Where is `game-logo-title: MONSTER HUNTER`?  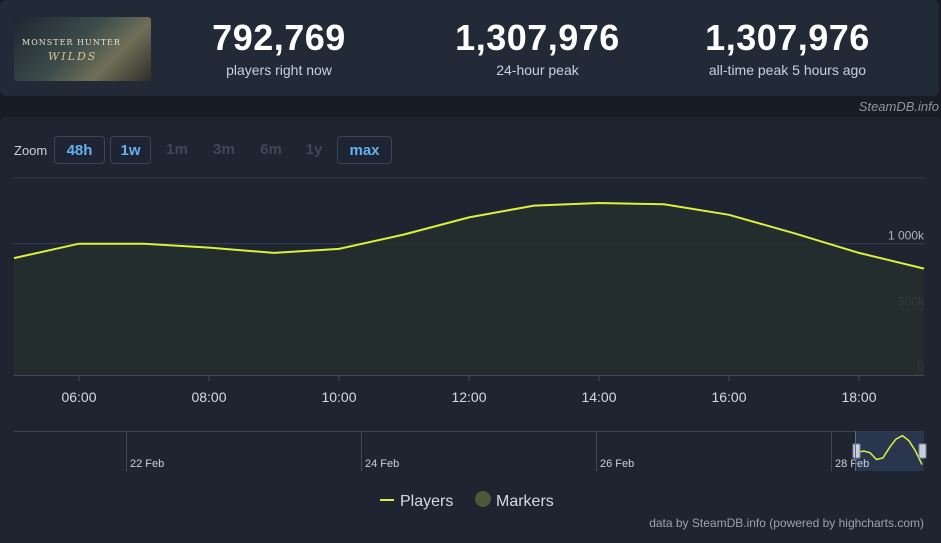 game-logo-title: MONSTER HUNTER is located at coordinates (71, 42).